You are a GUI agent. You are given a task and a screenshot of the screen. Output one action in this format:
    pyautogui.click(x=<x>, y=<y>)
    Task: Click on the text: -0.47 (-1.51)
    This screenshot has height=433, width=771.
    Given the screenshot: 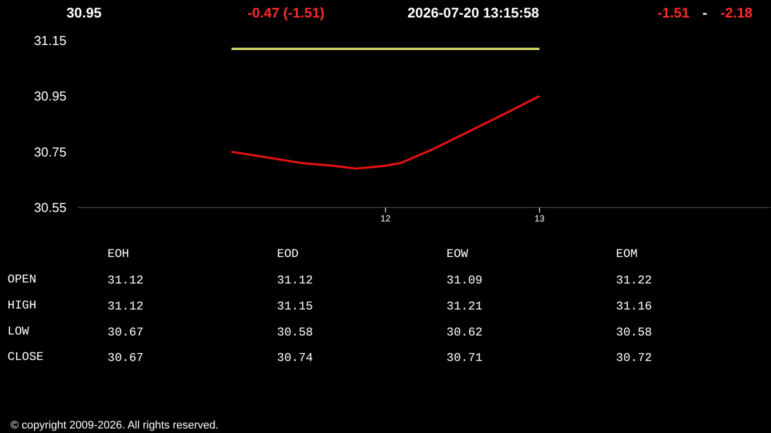 What is the action you would take?
    pyautogui.click(x=286, y=12)
    